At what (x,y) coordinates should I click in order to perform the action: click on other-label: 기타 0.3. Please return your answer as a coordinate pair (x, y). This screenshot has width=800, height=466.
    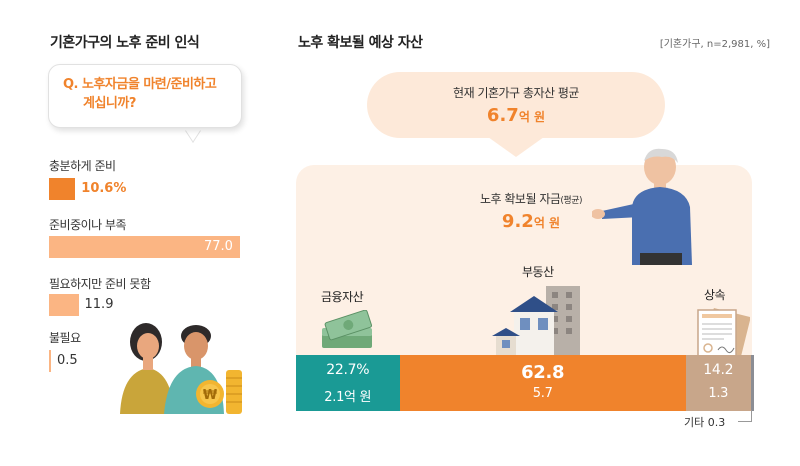
    Looking at the image, I should click on (705, 422).